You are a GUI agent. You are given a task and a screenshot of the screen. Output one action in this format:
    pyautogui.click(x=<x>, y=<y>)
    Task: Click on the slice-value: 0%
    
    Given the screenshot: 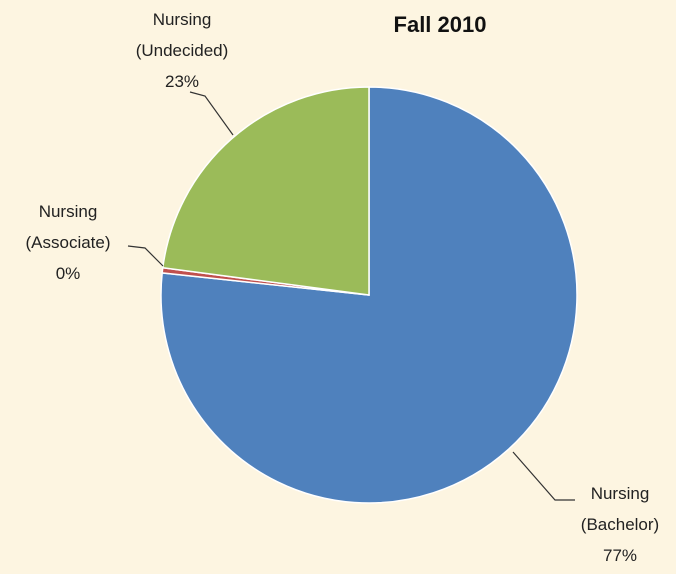 What is the action you would take?
    pyautogui.click(x=68, y=273)
    